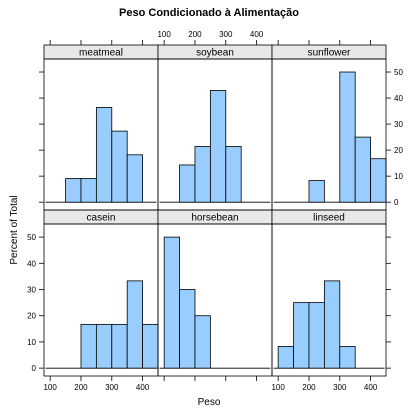 The width and height of the screenshot is (418, 415). I want to click on y-tick-label-right: 40, so click(398, 98).